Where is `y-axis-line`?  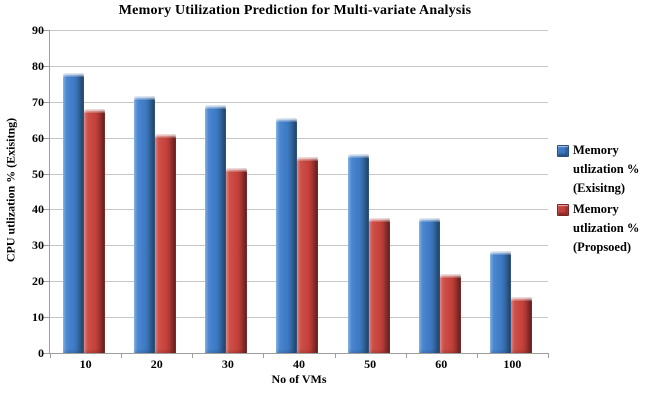 y-axis-line is located at coordinates (49, 191).